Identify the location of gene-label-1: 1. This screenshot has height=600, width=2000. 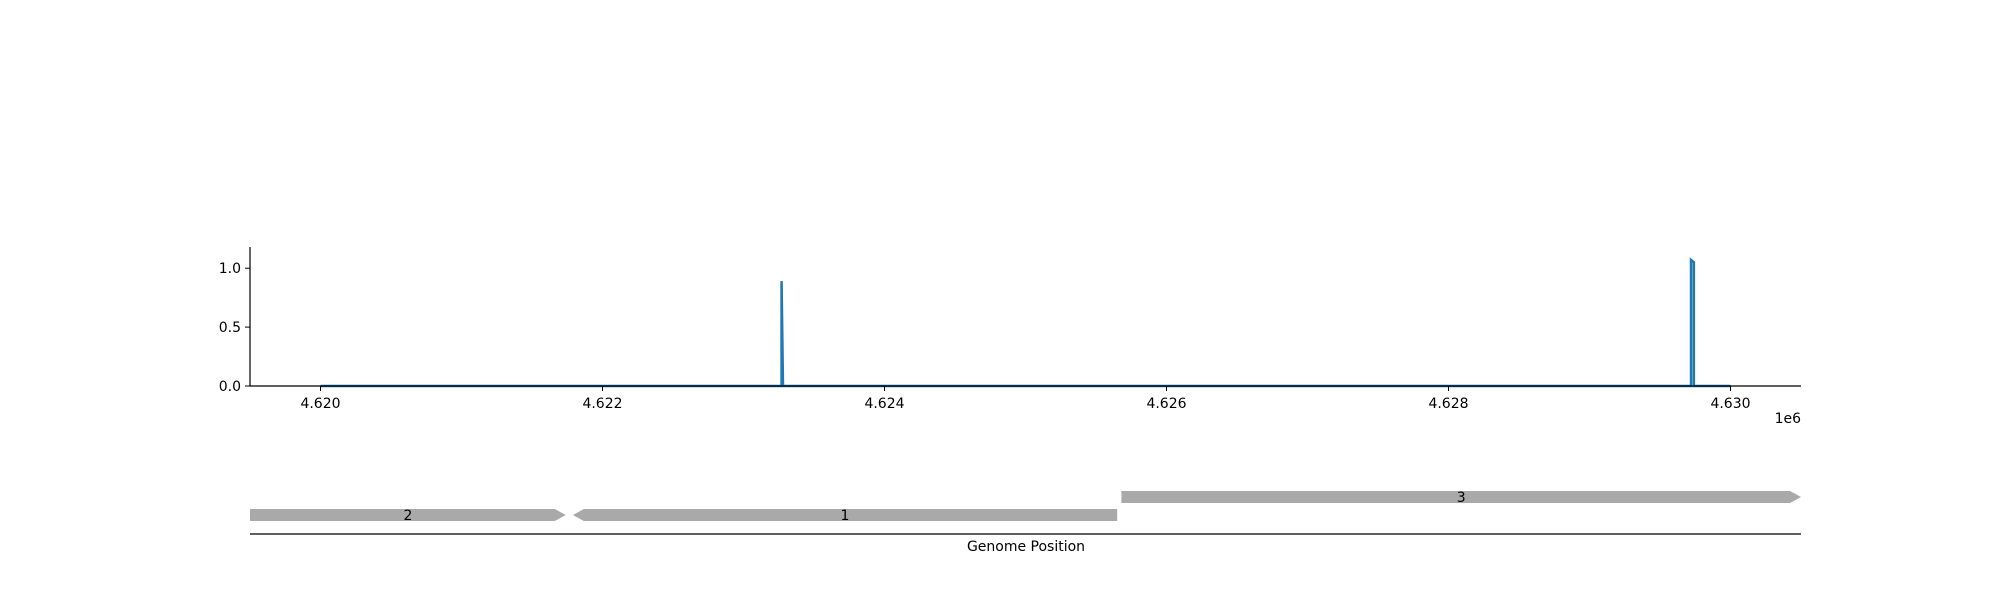
(845, 516).